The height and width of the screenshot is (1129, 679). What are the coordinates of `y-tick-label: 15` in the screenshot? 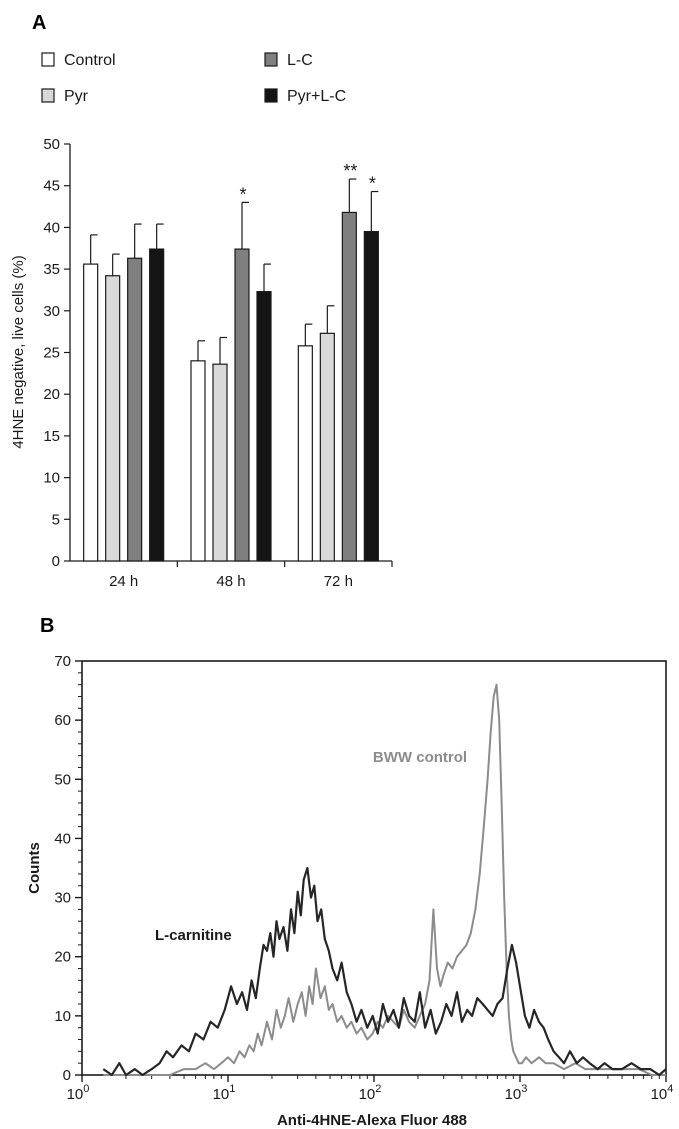 It's located at (51, 436).